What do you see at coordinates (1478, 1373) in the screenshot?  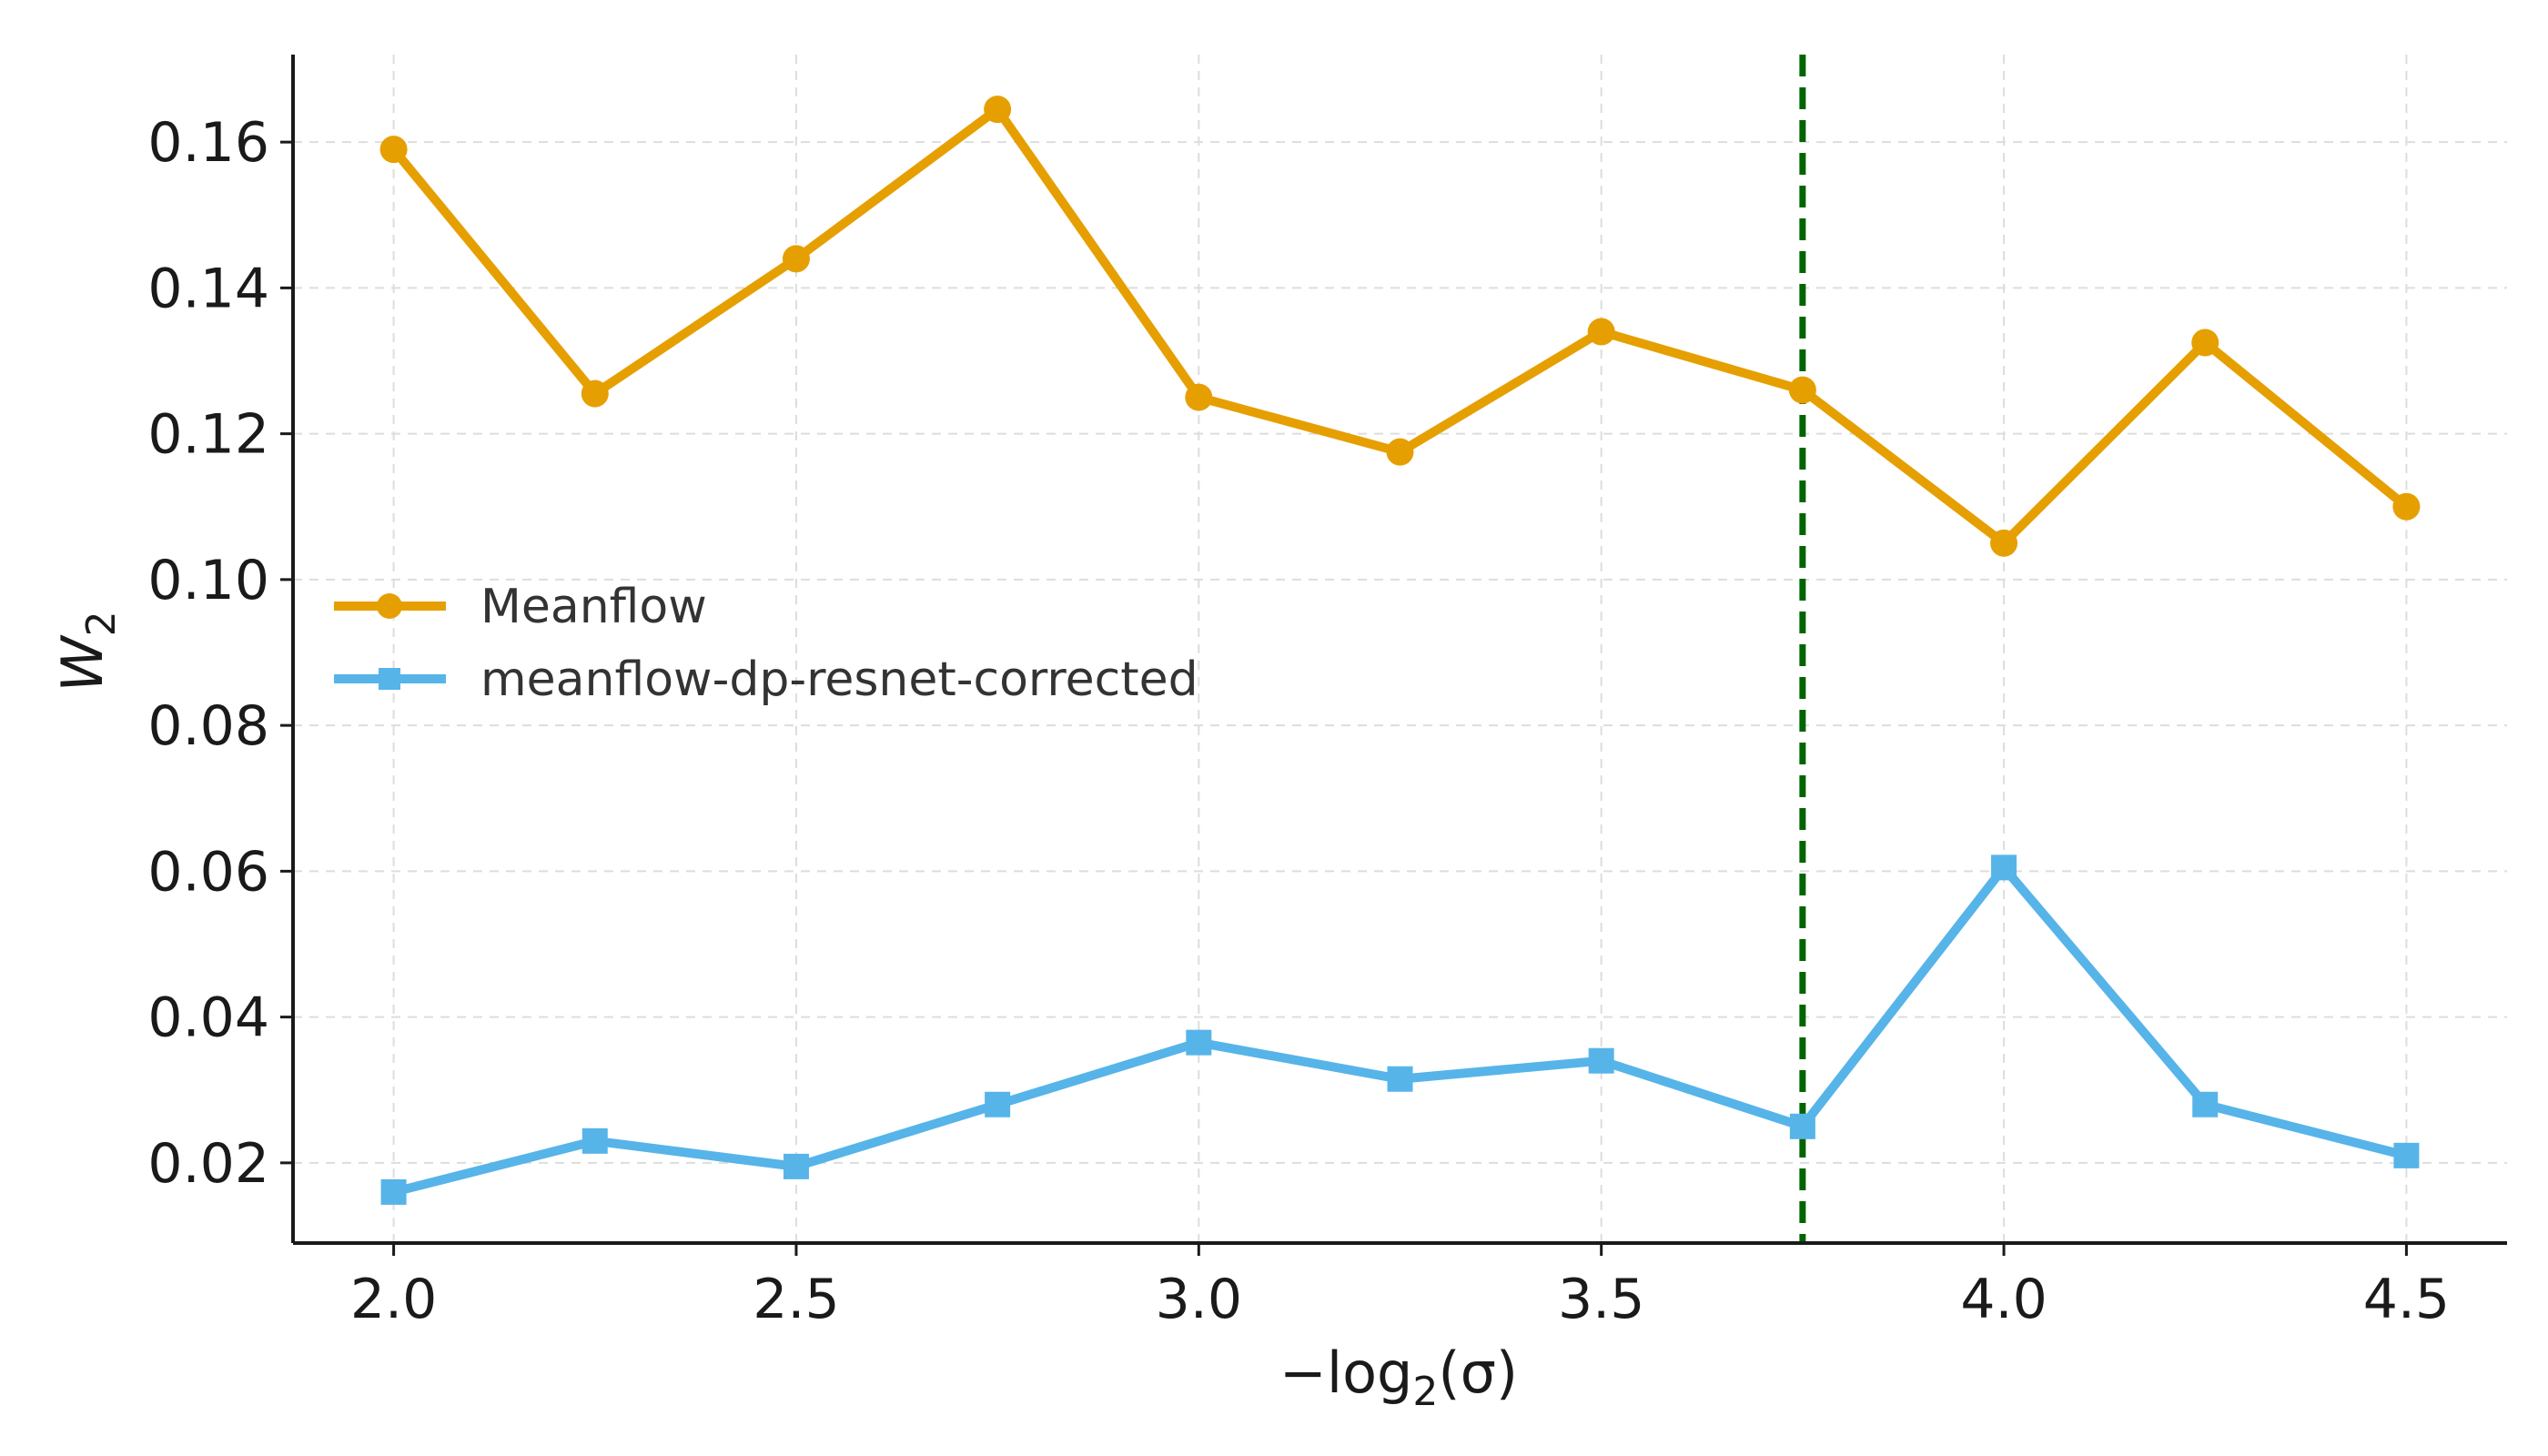 I see `x-axis-label-tail: (σ)` at bounding box center [1478, 1373].